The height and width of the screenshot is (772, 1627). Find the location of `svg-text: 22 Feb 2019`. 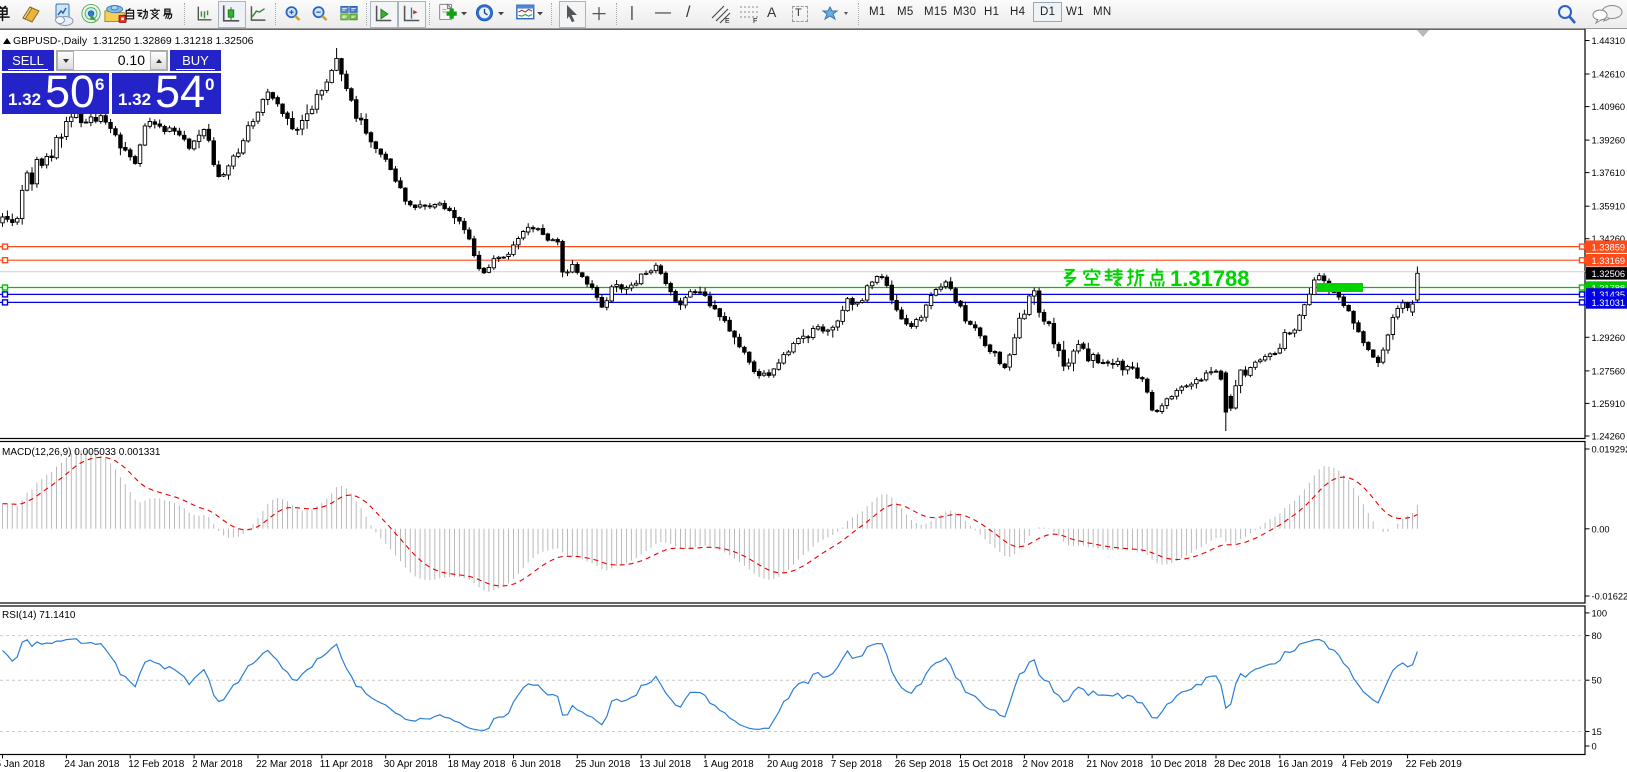

svg-text: 22 Feb 2019 is located at coordinates (1434, 764).